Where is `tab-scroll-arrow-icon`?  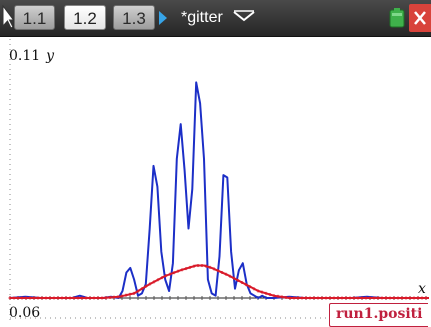 tab-scroll-arrow-icon is located at coordinates (163, 18).